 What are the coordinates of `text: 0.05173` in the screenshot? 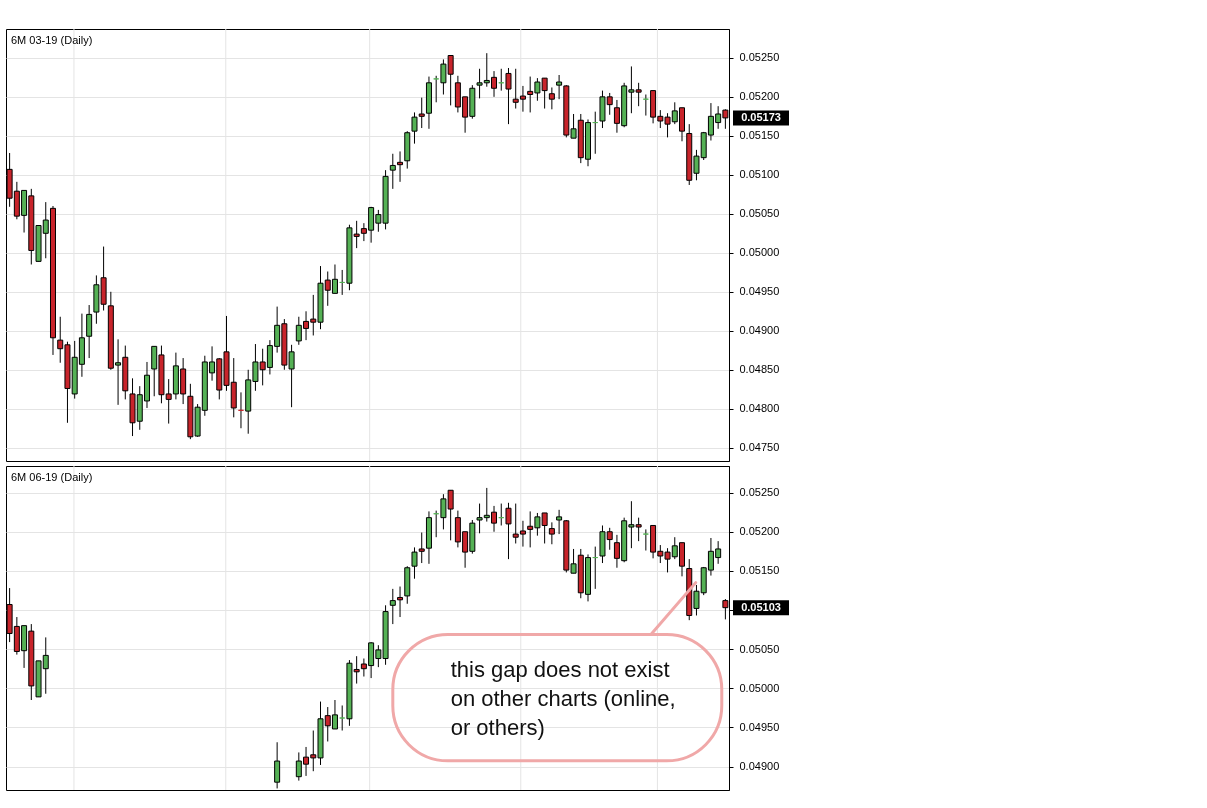 It's located at (761, 116).